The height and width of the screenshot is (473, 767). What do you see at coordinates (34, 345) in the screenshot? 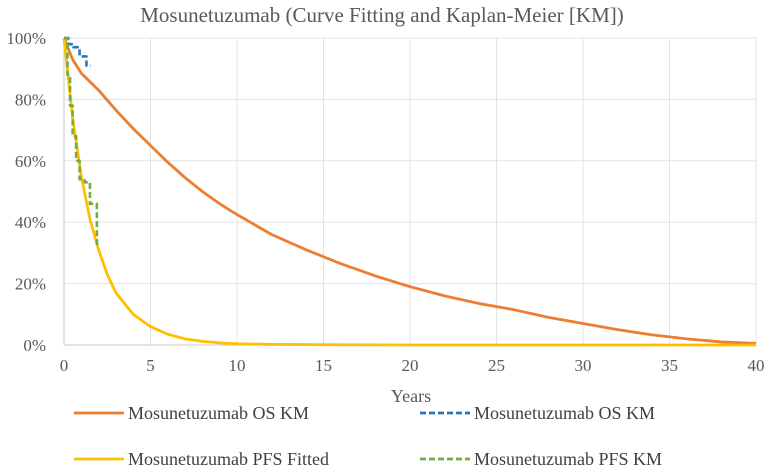
I see `y-tick-label: 0%` at bounding box center [34, 345].